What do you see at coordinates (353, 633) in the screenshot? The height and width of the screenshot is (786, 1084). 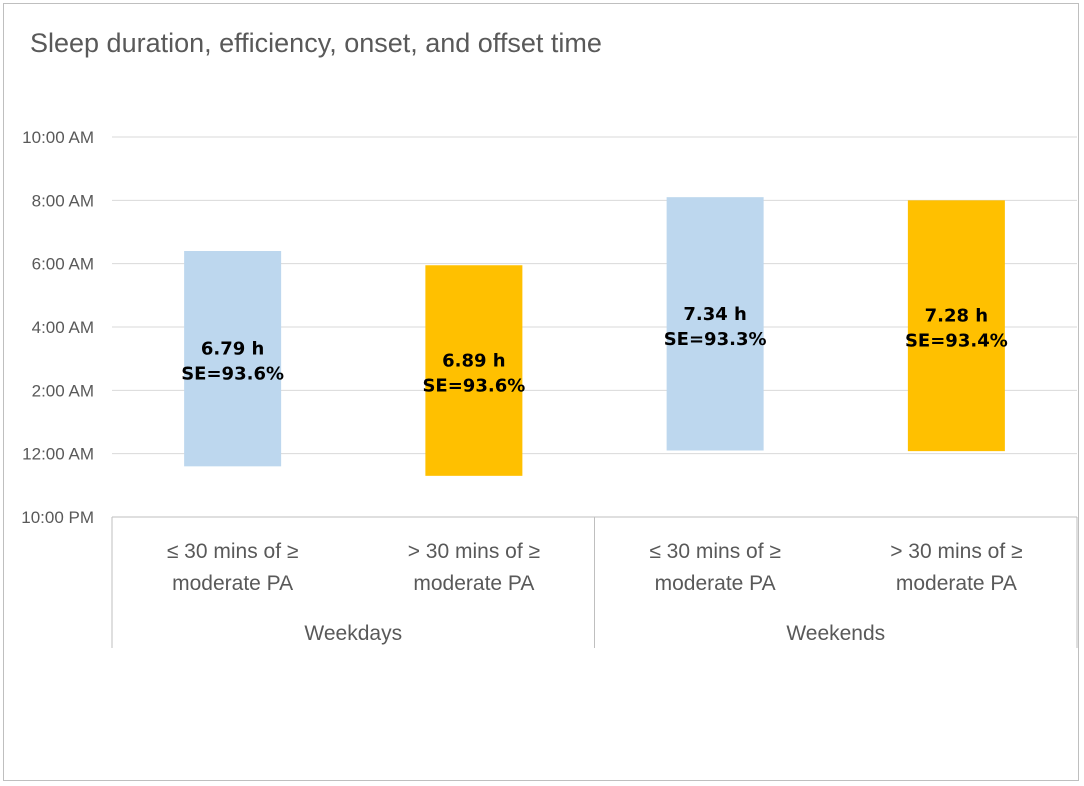 I see `x-group-label: Weekdays` at bounding box center [353, 633].